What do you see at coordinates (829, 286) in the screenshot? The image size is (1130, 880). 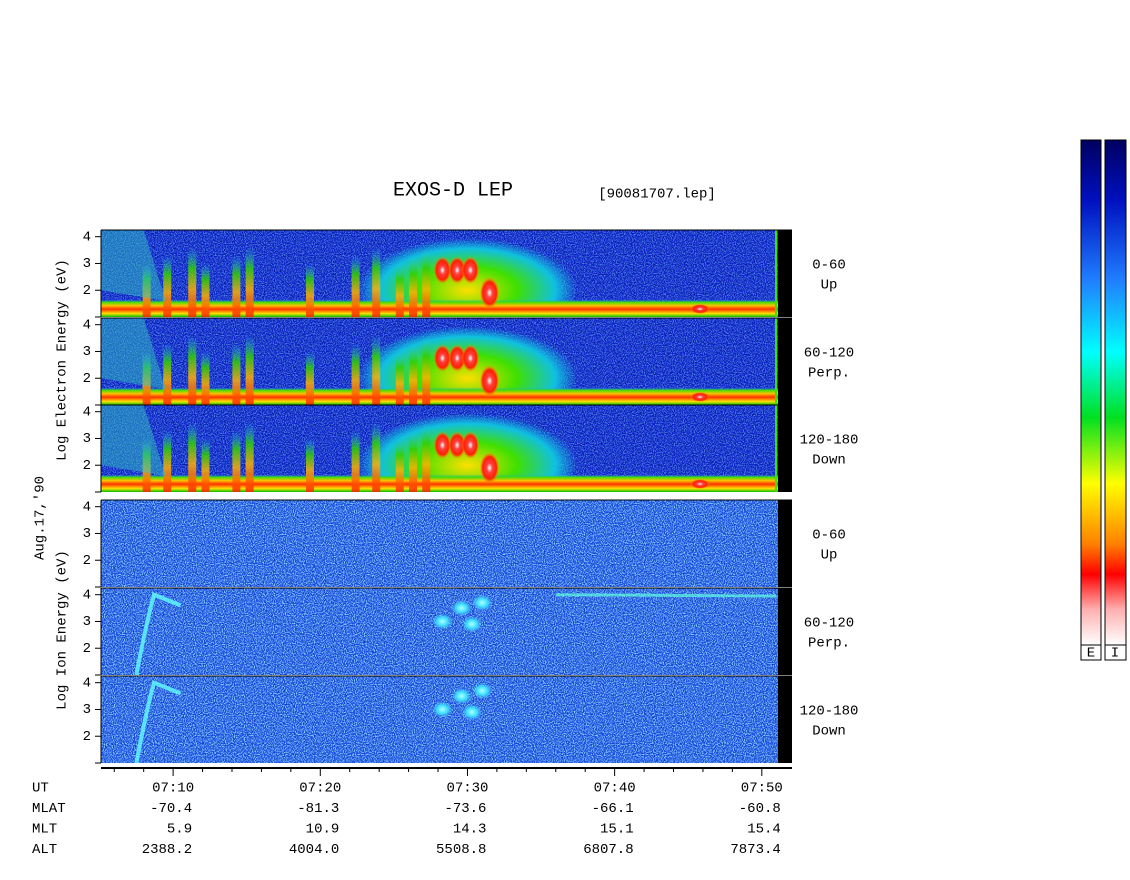 I see `panel-label: Up` at bounding box center [829, 286].